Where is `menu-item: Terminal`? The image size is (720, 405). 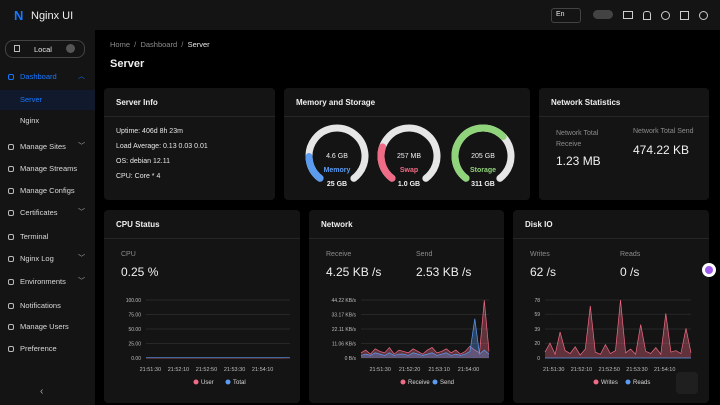 menu-item: Terminal is located at coordinates (47, 237).